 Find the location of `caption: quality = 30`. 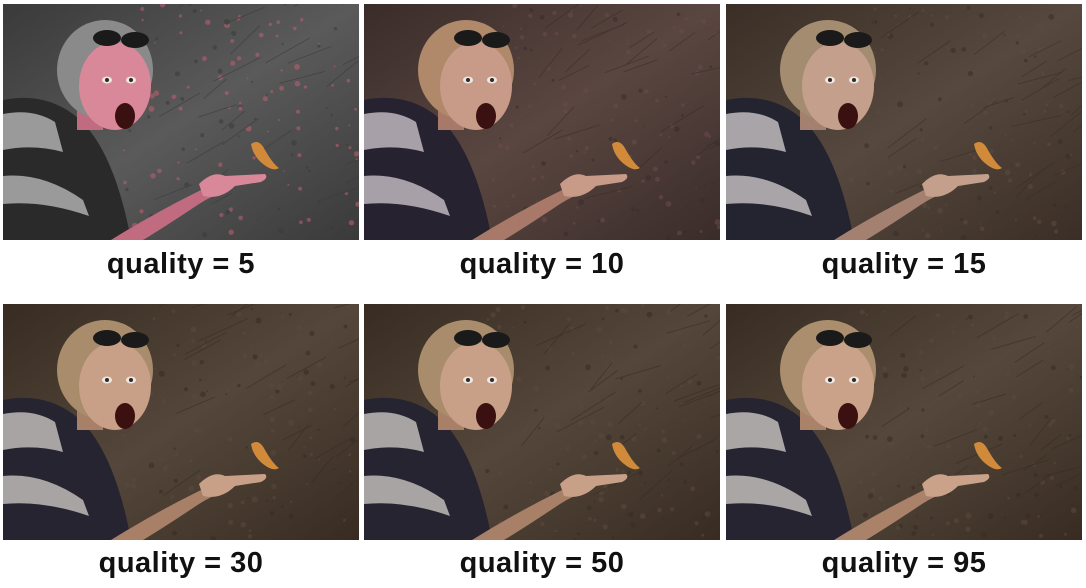

caption: quality = 30 is located at coordinates (181, 563).